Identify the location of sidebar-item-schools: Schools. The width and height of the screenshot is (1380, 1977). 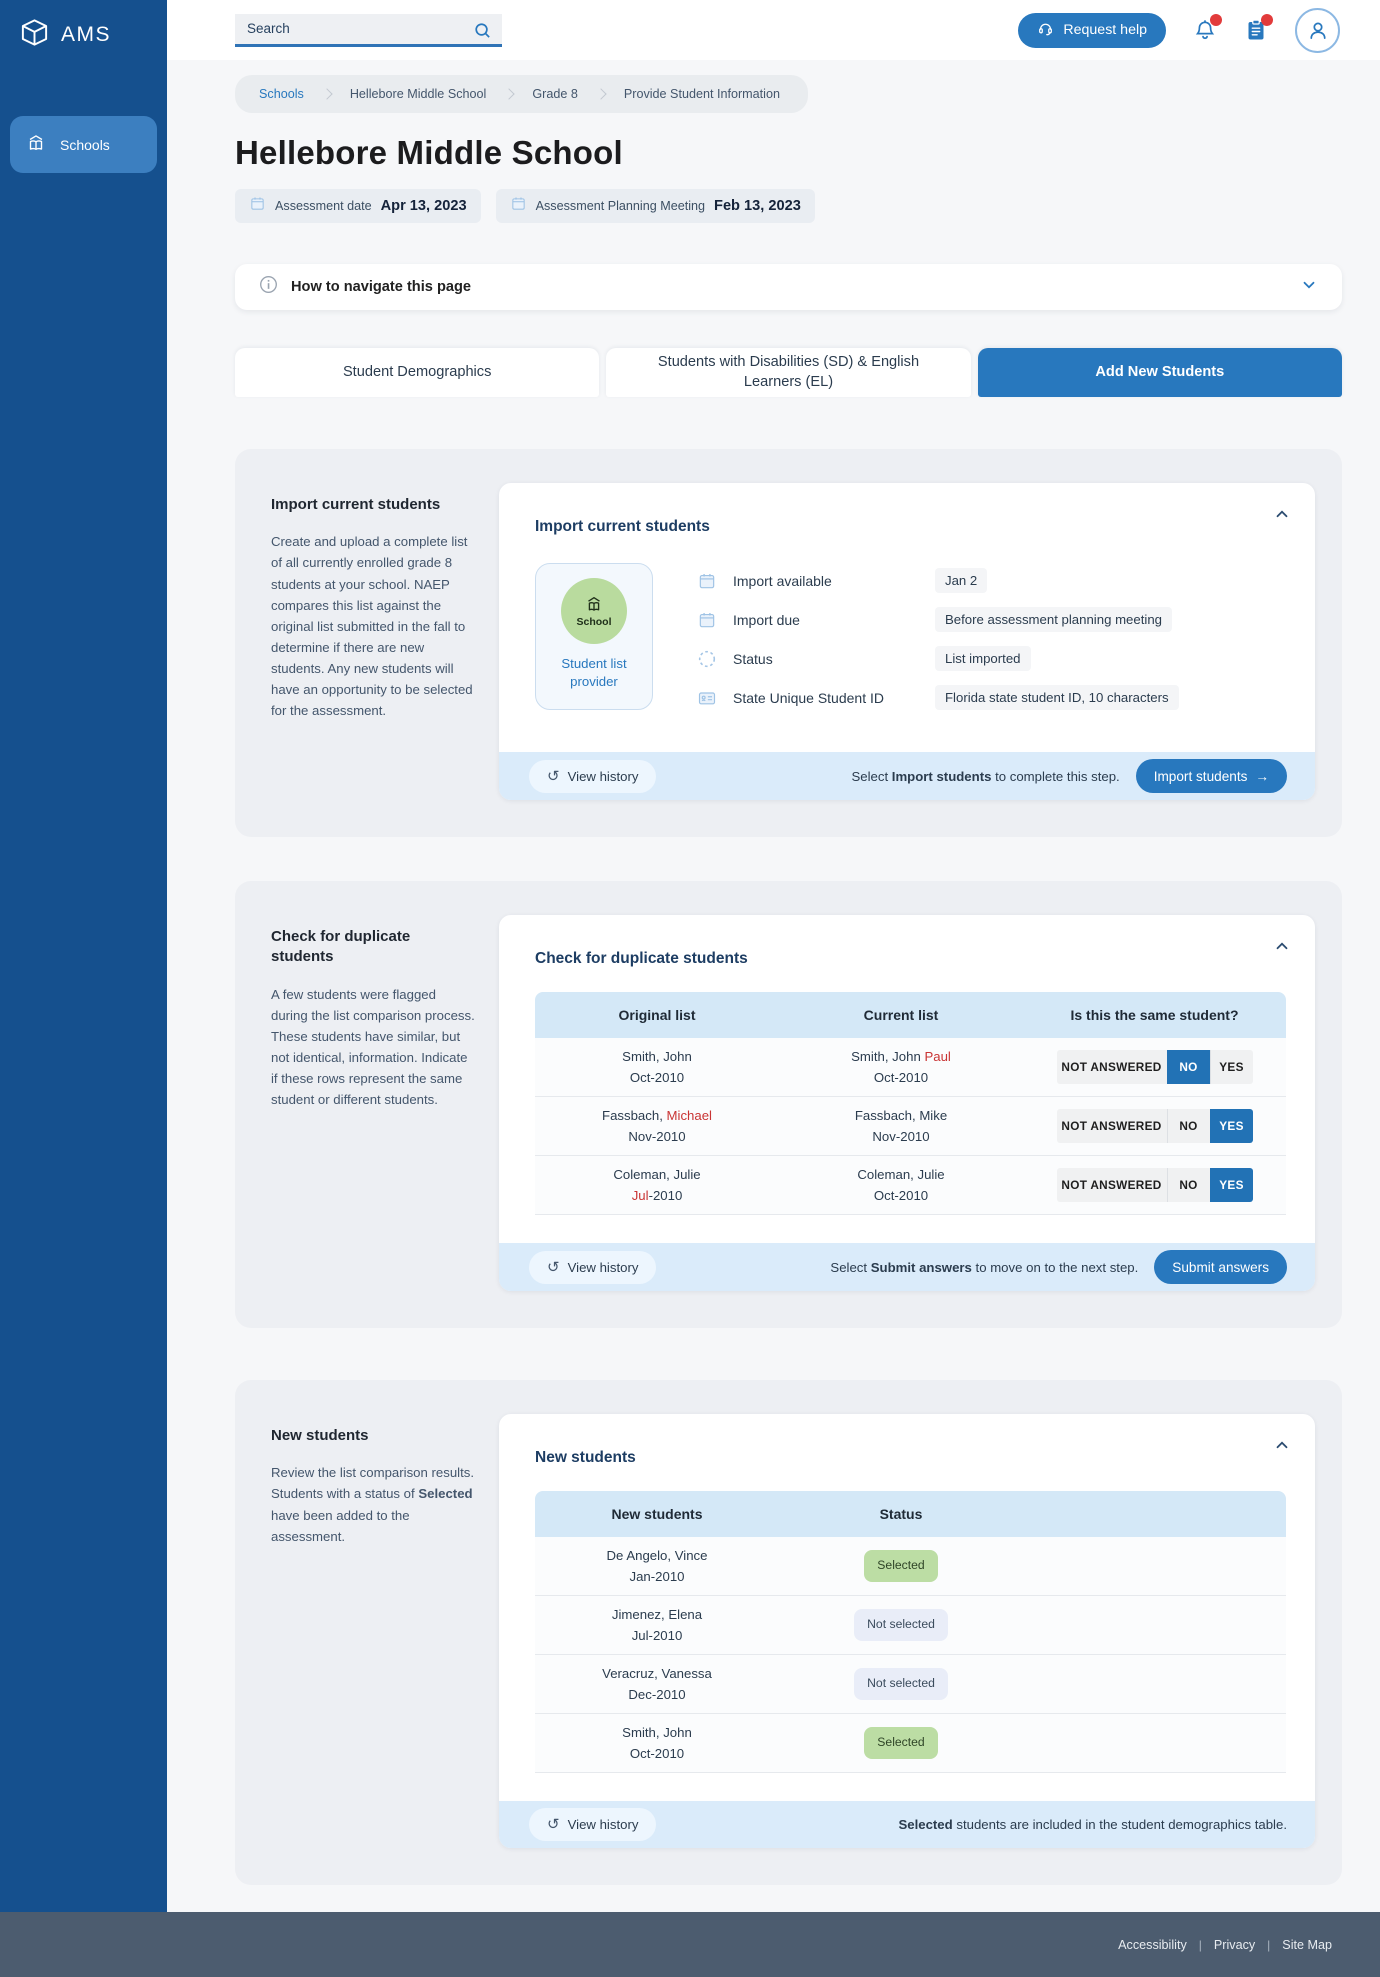
(83, 144).